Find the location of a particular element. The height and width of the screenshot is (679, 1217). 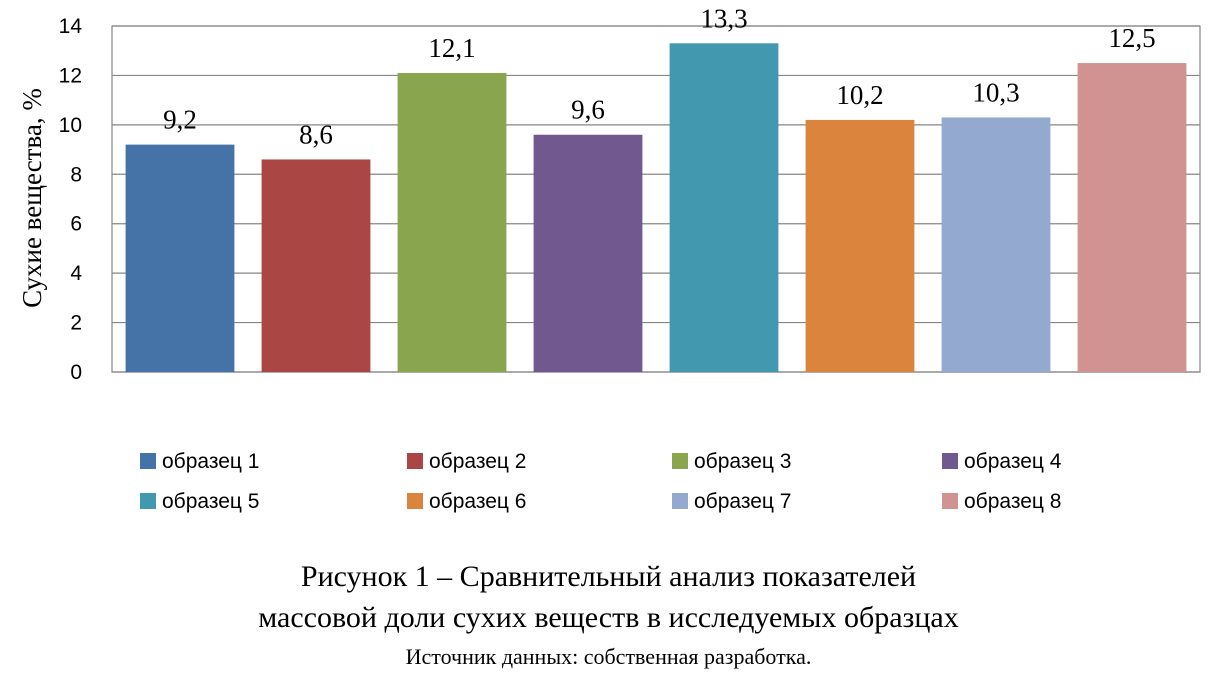

legend-label: образец 7 is located at coordinates (742, 501).